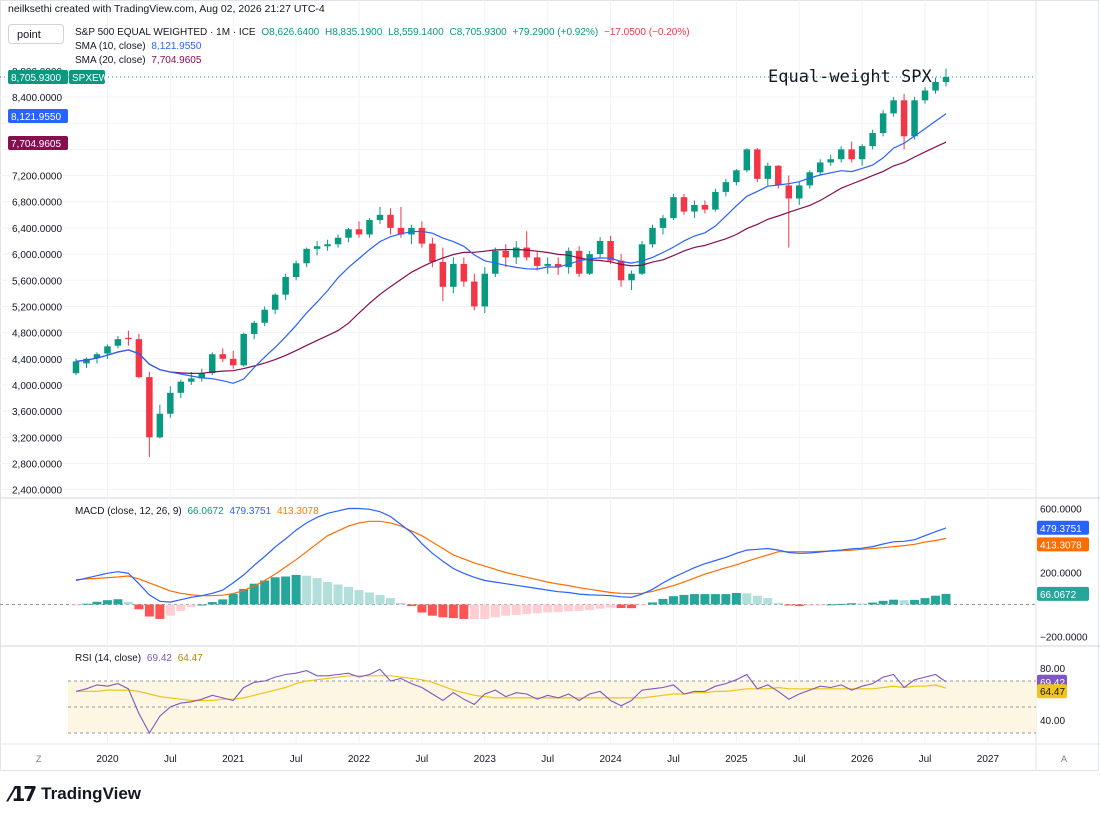 The height and width of the screenshot is (816, 1100). What do you see at coordinates (478, 32) in the screenshot?
I see `ohlc-close: C8,705.9300` at bounding box center [478, 32].